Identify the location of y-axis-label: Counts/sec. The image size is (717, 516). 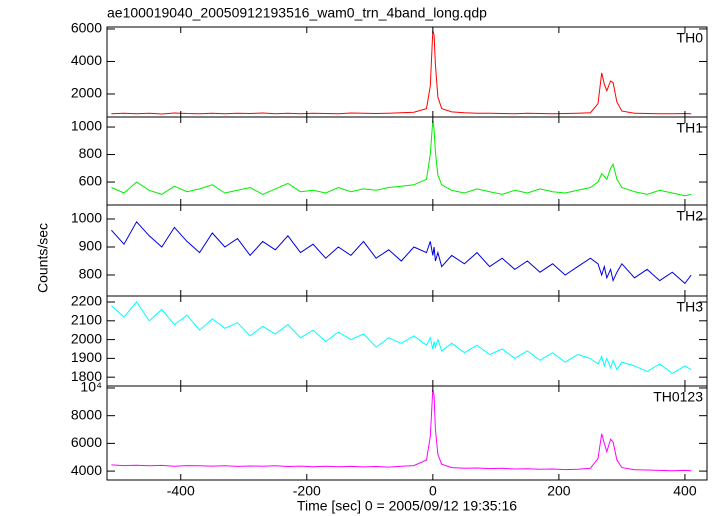
(43, 258).